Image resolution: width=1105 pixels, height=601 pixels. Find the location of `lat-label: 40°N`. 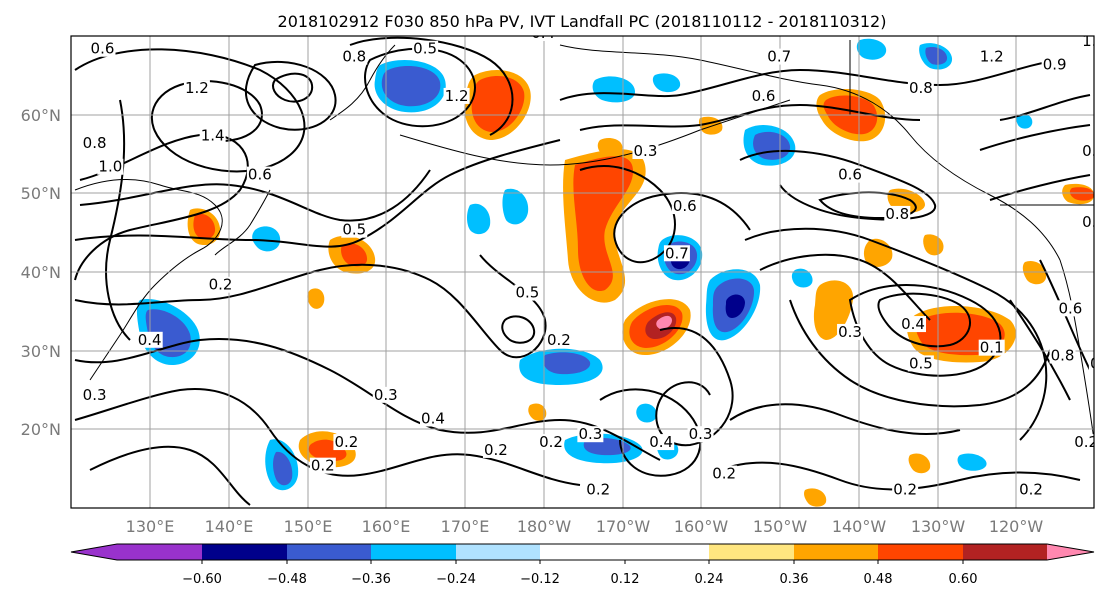

lat-label: 40°N is located at coordinates (41, 272).